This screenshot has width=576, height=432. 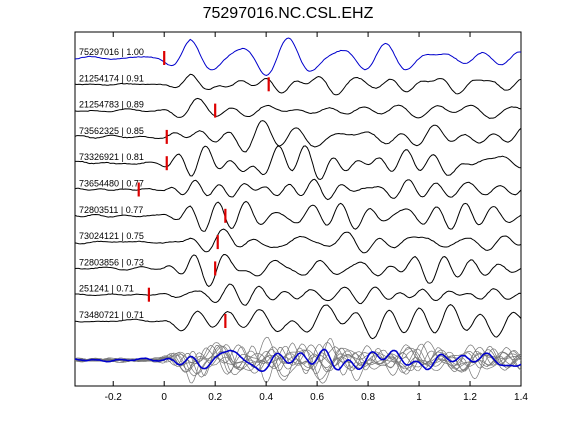 What do you see at coordinates (111, 315) in the screenshot?
I see `trace-label-10: 73480721 | 0.71` at bounding box center [111, 315].